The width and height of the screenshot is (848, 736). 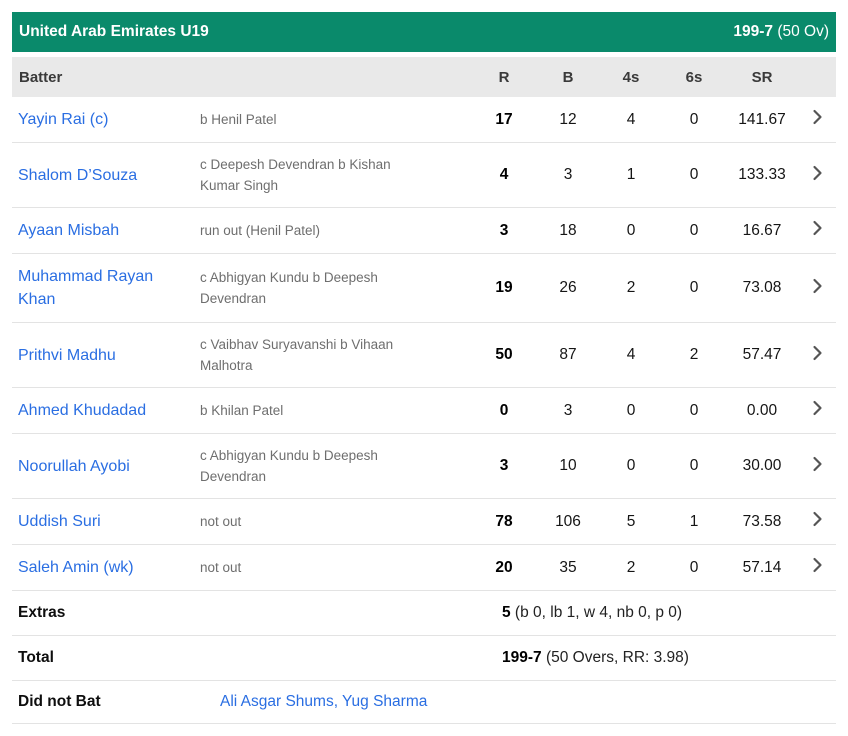 I want to click on batter-name-link: Shalom D’Souza, so click(x=78, y=175).